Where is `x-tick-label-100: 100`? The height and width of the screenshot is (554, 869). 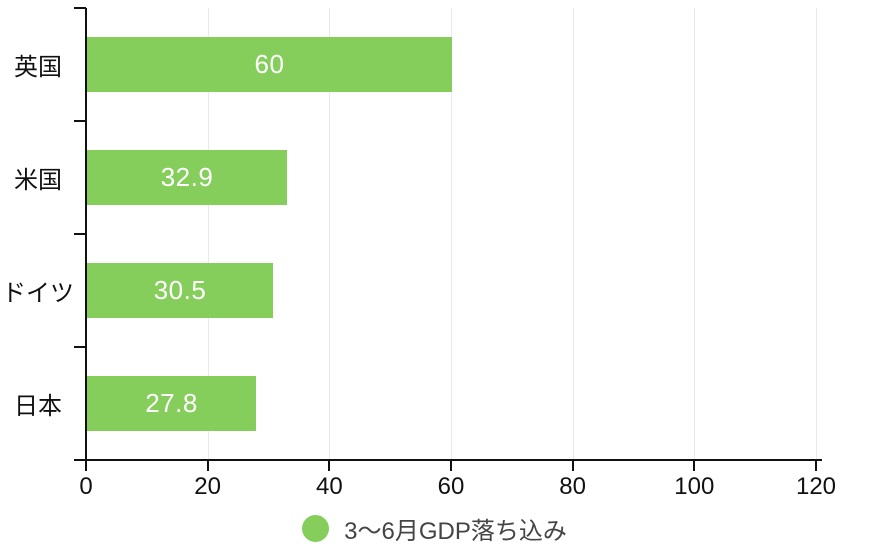 x-tick-label-100: 100 is located at coordinates (694, 486).